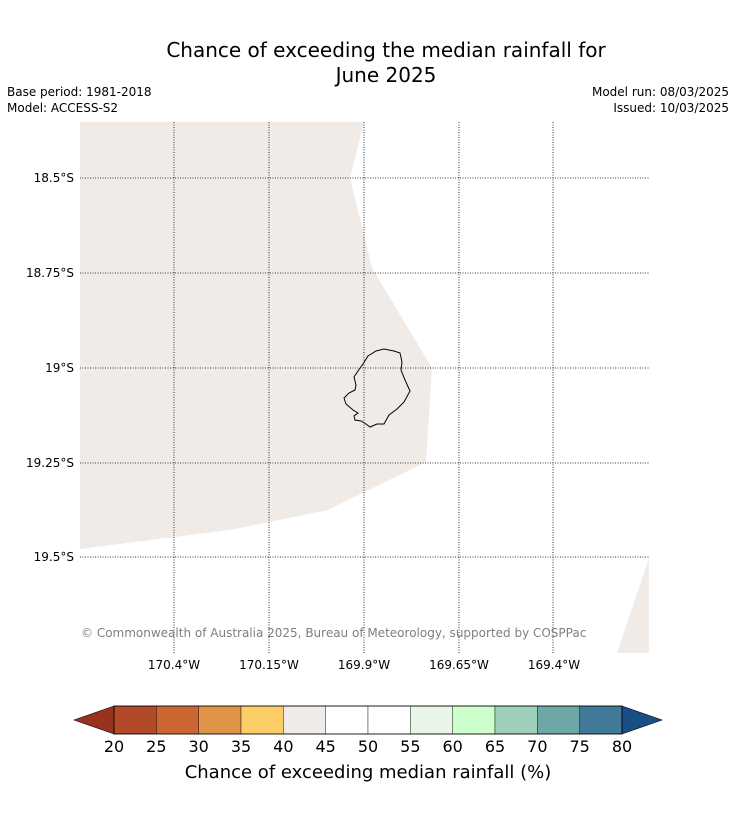 This screenshot has width=736, height=816. I want to click on colorbar-title: Chance of exceeding median rainfall (%), so click(368, 772).